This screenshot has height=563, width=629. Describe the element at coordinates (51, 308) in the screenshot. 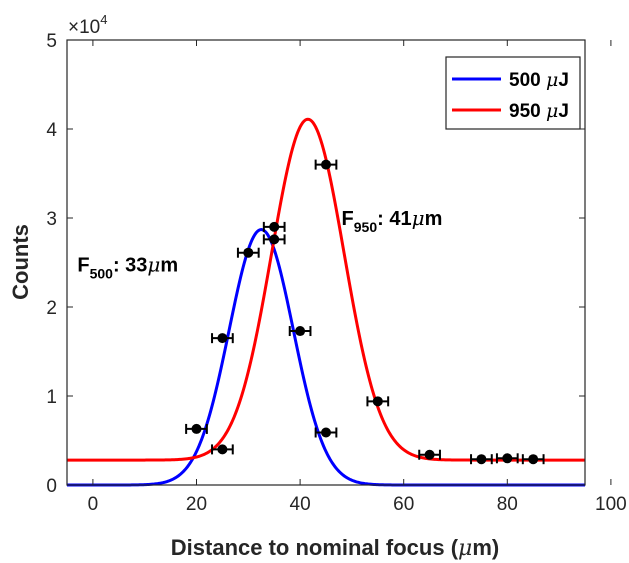

I see `y-tick-label: 2` at that location.